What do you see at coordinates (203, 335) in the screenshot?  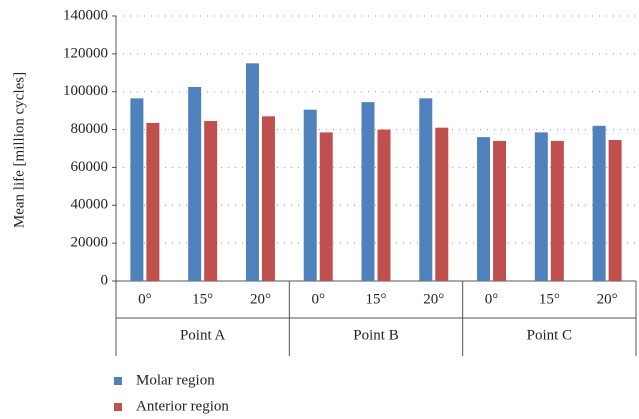 I see `group-label: Point A` at bounding box center [203, 335].